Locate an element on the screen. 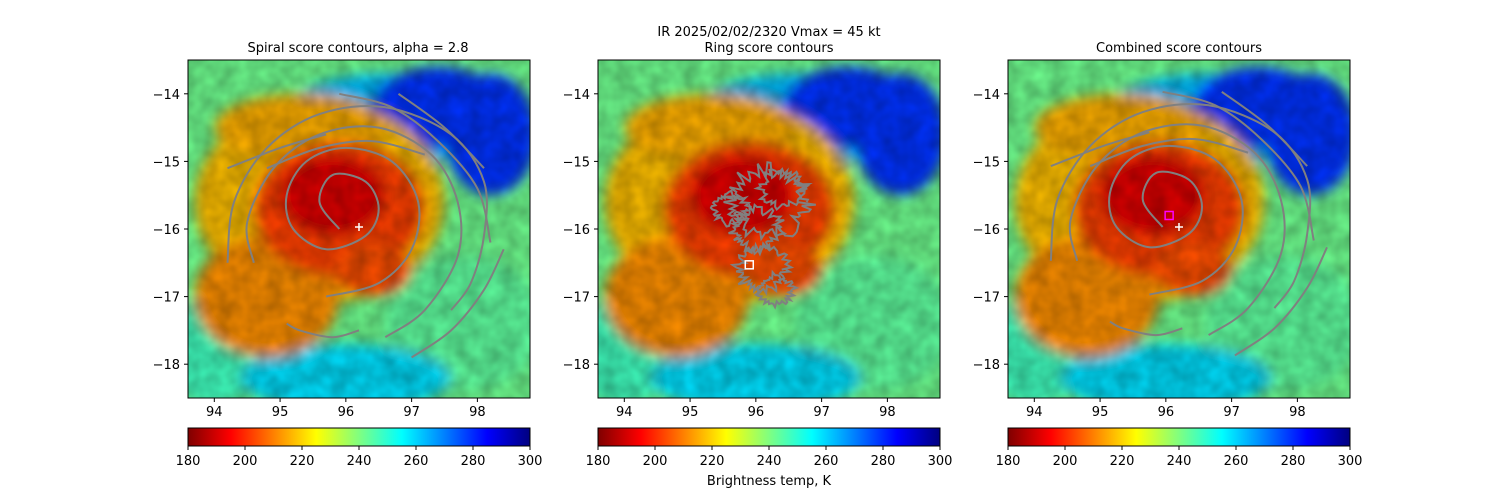 The width and height of the screenshot is (1500, 500). panel-title-1: Spiral score contours, alpha = 2.8 is located at coordinates (357, 48).